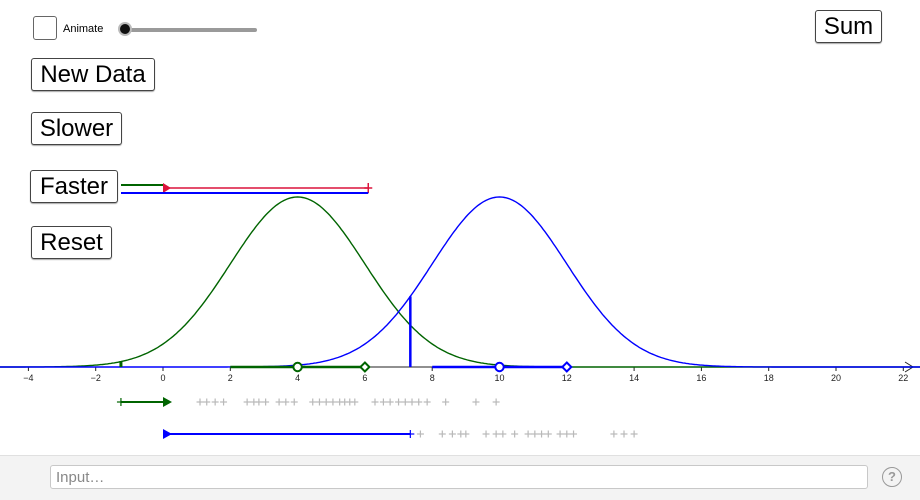 The width and height of the screenshot is (920, 500). I want to click on x-tick-label: 6, so click(364, 378).